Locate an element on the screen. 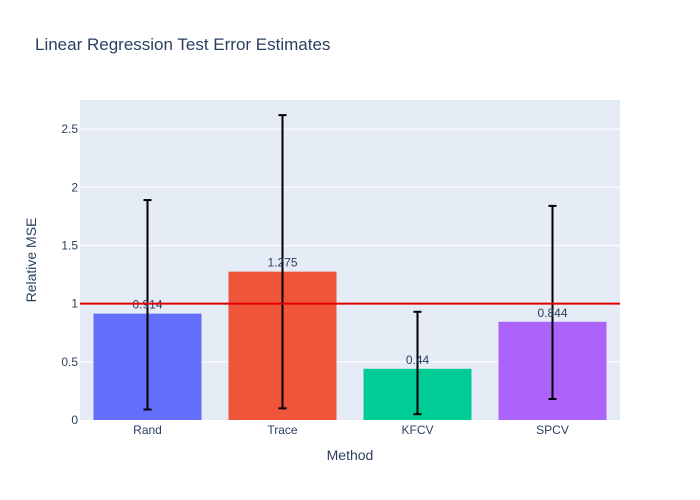 The image size is (700, 500). y-tick-label: 2.5 is located at coordinates (69, 129).